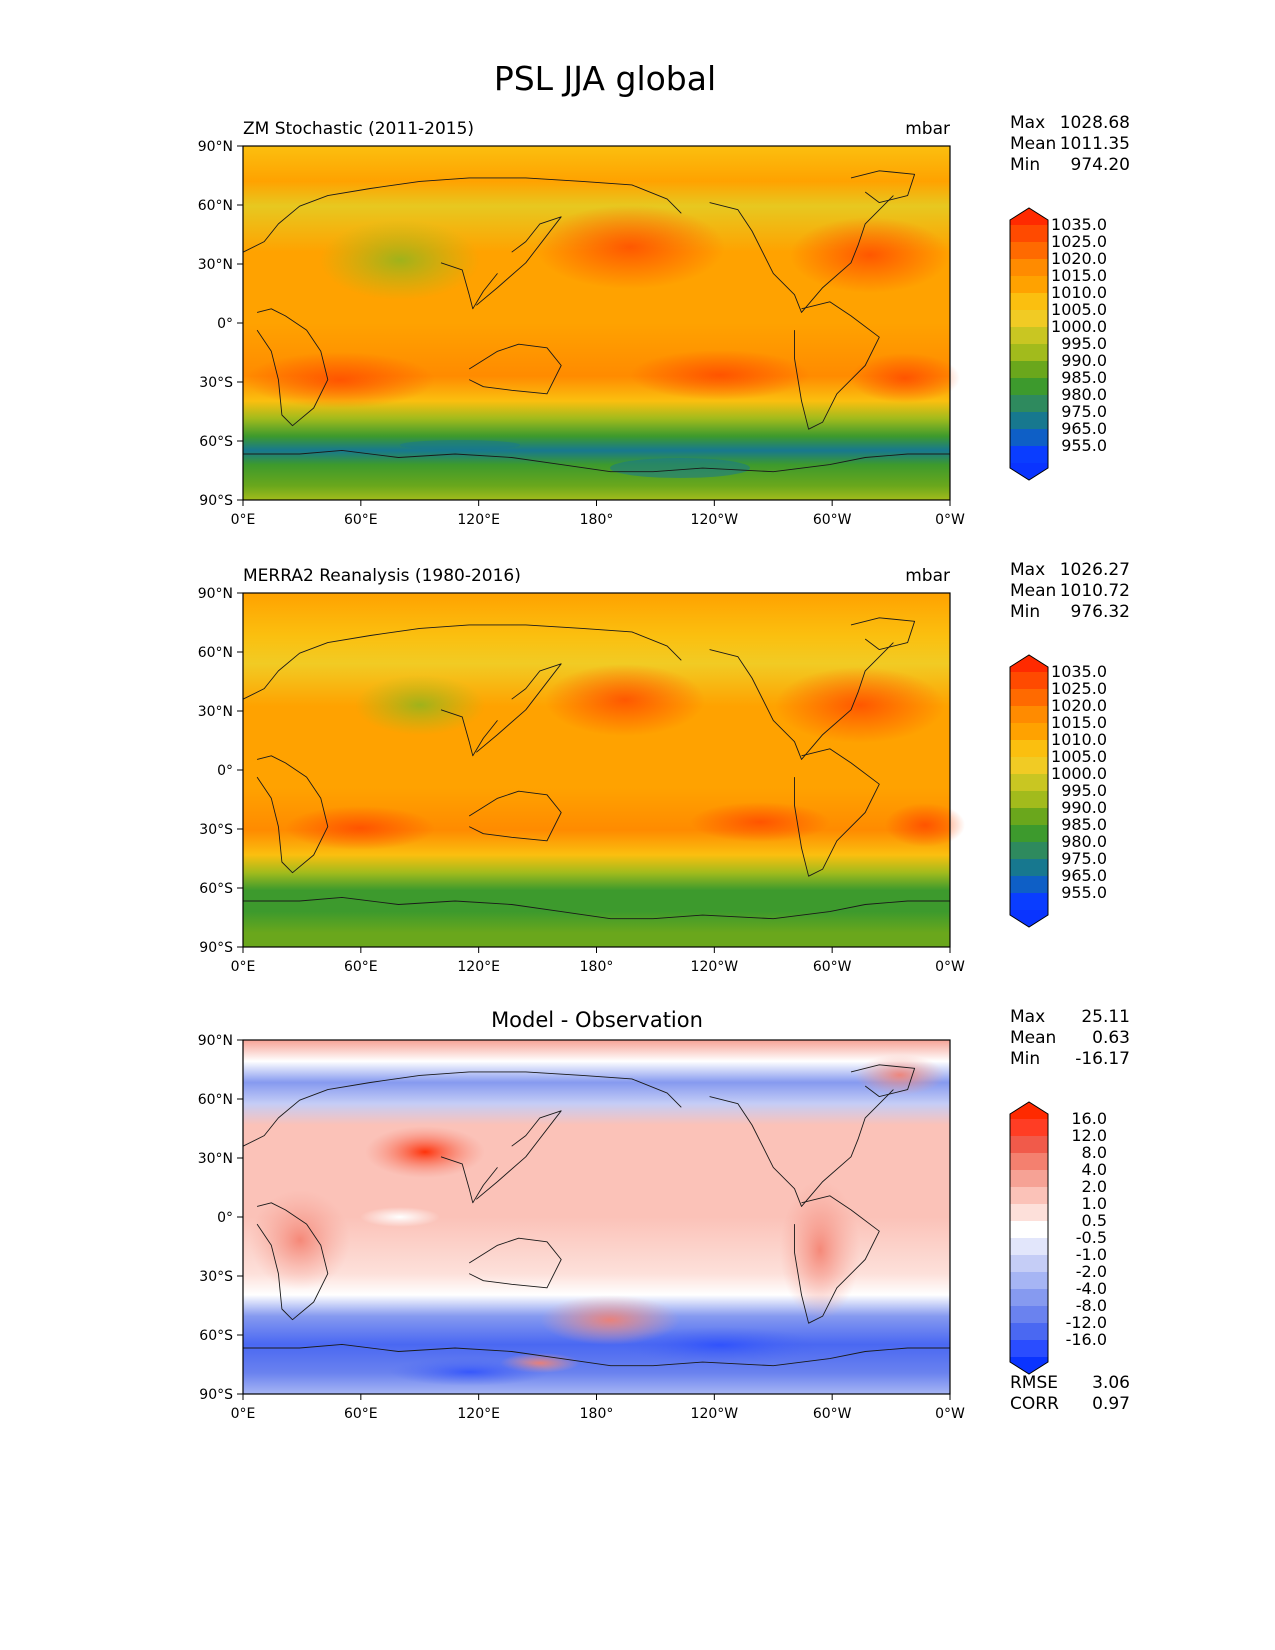 Image resolution: width=1275 pixels, height=1650 pixels. What do you see at coordinates (1084, 875) in the screenshot?
I see `colorbar-label: 965.0` at bounding box center [1084, 875].